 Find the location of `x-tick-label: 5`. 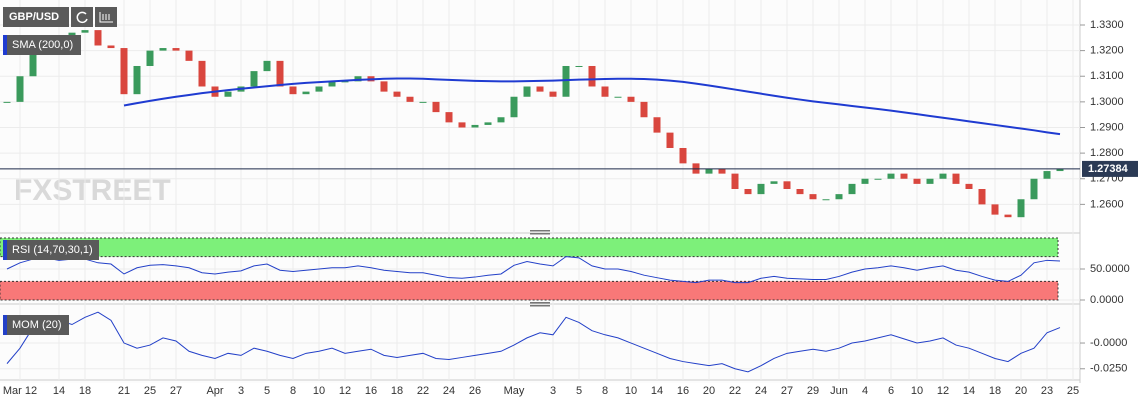

x-tick-label: 5 is located at coordinates (267, 391).